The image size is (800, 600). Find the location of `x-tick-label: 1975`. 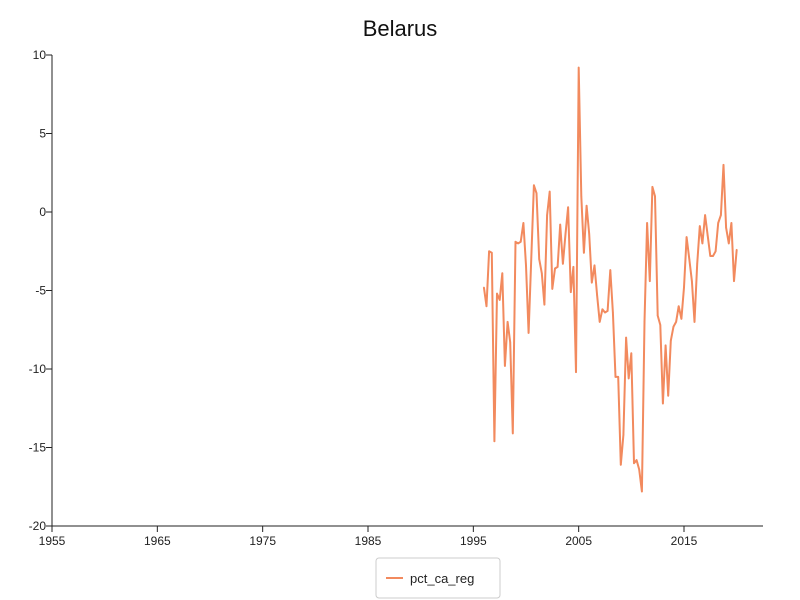

x-tick-label: 1975 is located at coordinates (262, 541).